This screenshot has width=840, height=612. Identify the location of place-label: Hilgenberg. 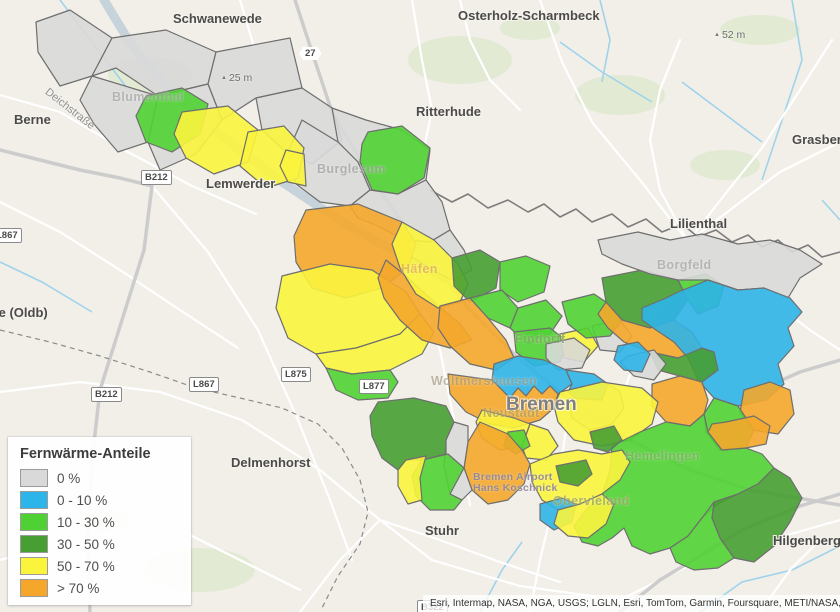
(806, 540).